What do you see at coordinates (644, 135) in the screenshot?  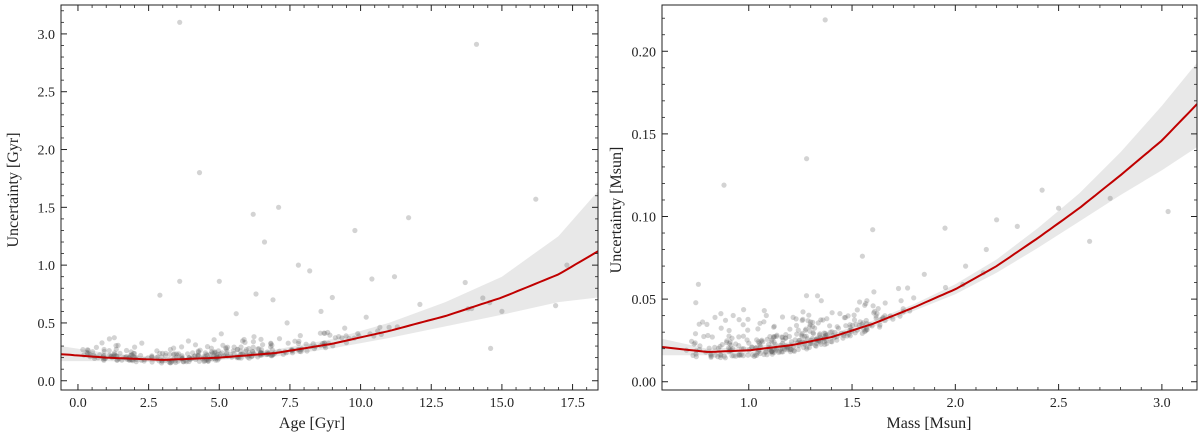 I see `y-tick-label: 0.15` at bounding box center [644, 135].